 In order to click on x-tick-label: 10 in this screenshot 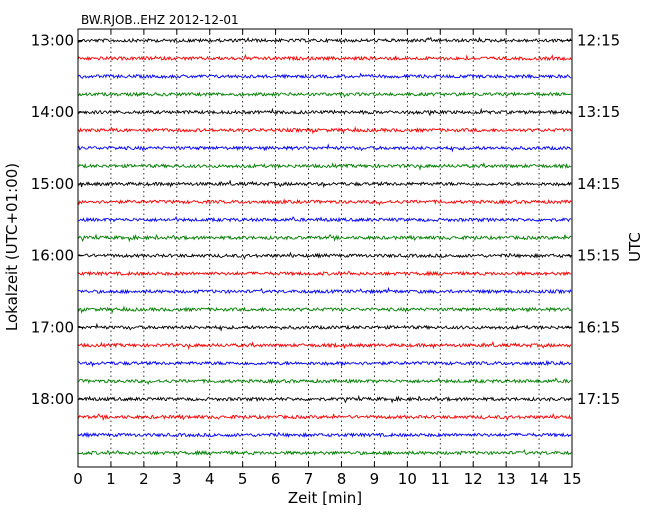, I will do `click(407, 479)`.